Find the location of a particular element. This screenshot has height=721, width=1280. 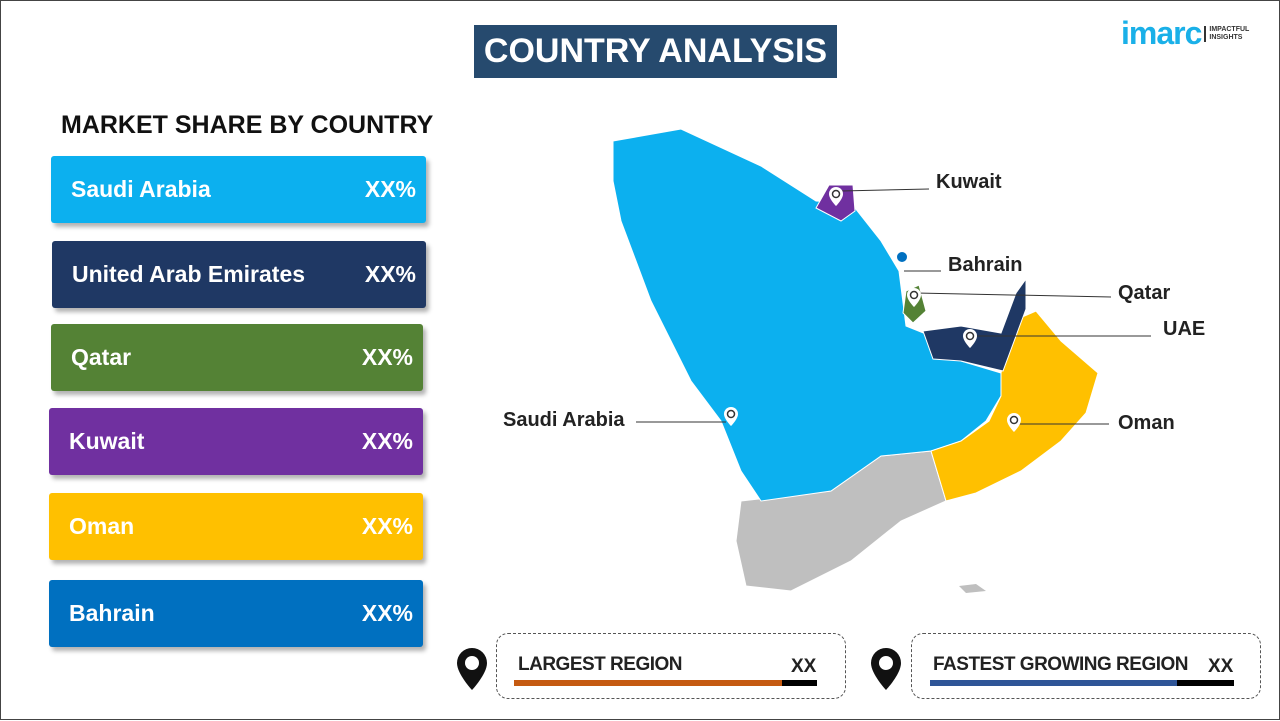

oman-region is located at coordinates (1014, 406).